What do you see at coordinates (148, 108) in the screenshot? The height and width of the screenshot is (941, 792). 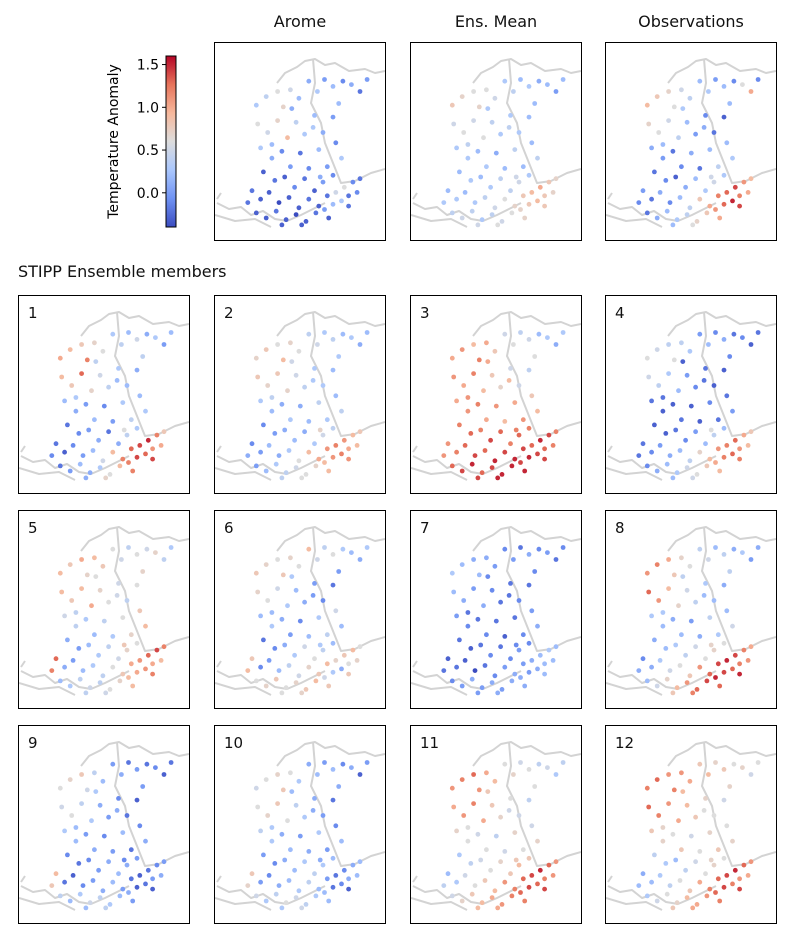 I see `colorbar-tick-label: 1.0` at bounding box center [148, 108].